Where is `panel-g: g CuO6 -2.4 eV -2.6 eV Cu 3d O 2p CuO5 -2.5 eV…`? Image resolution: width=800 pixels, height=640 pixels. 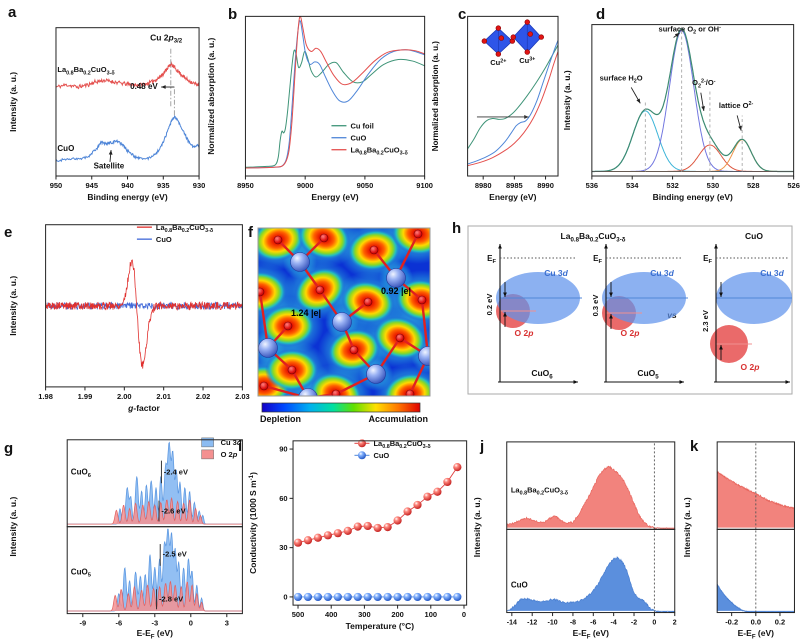 panel-g: g CuO6 -2.4 eV -2.6 eV Cu 3d O 2p CuO5 -2.5 eV… is located at coordinates (125, 533).